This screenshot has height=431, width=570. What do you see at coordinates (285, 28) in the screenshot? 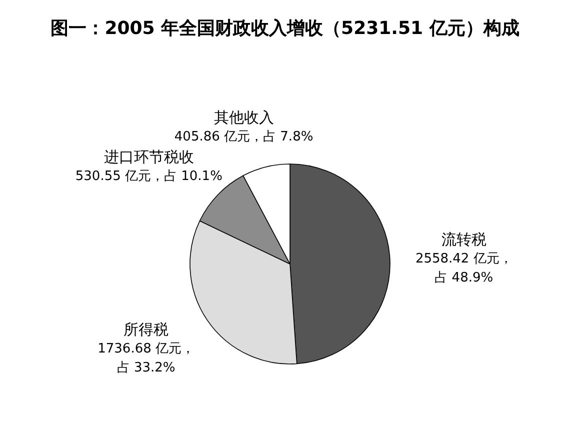
I see `chart-title: 图一：2005 年全国财政收入增收（5231.51 亿元）构成` at bounding box center [285, 28].